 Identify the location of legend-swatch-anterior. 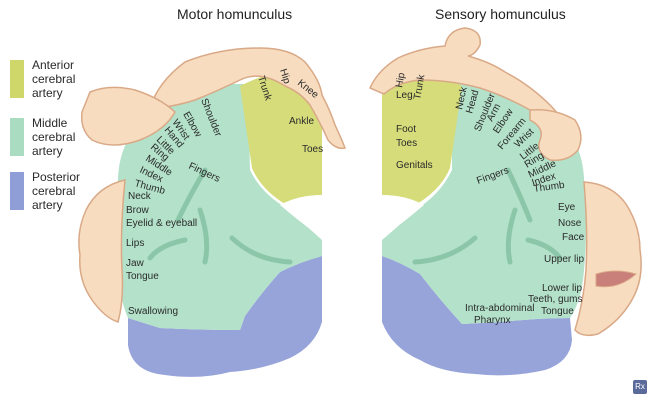
(17, 79).